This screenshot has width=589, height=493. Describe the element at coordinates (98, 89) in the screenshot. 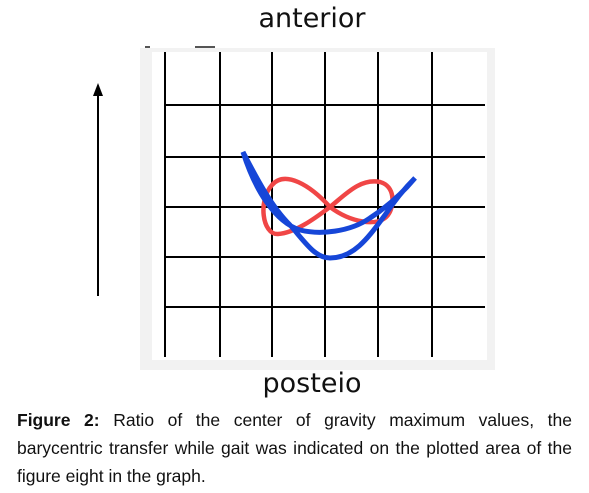

I see `arrow-head` at that location.